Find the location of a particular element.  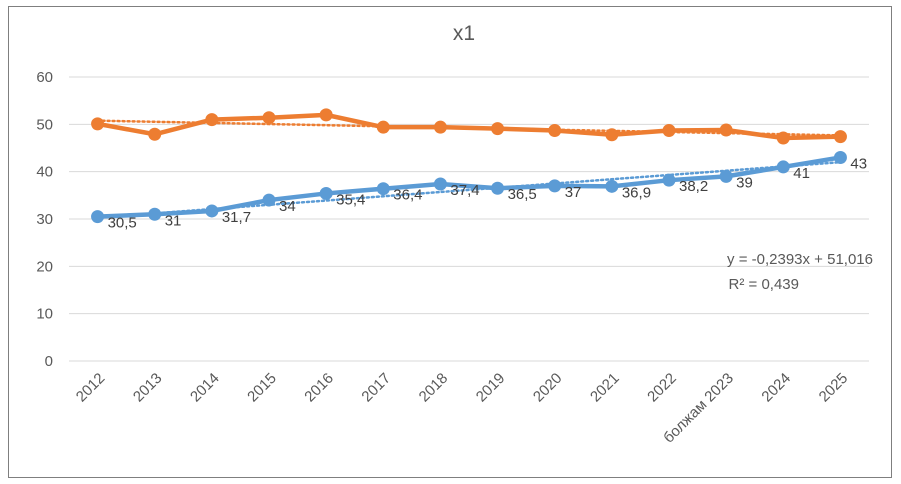

x-tick-label: 2017 is located at coordinates (376, 388).